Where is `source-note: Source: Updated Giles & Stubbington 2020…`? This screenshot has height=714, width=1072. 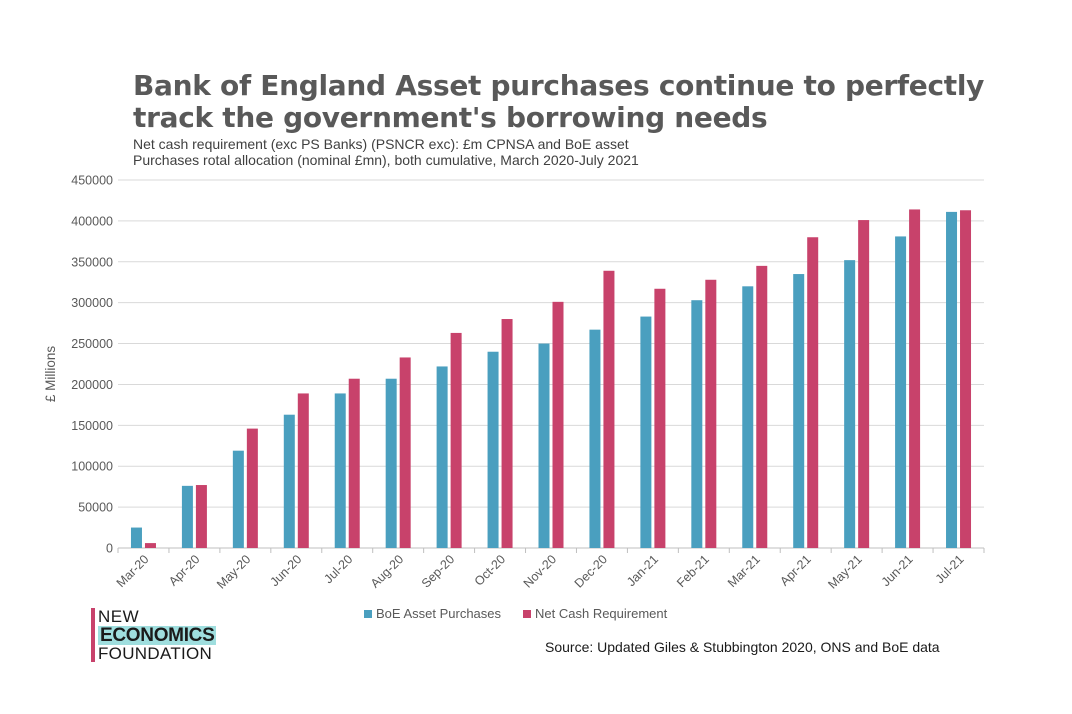
source-note: Source: Updated Giles & Stubbington 2020… is located at coordinates (742, 647).